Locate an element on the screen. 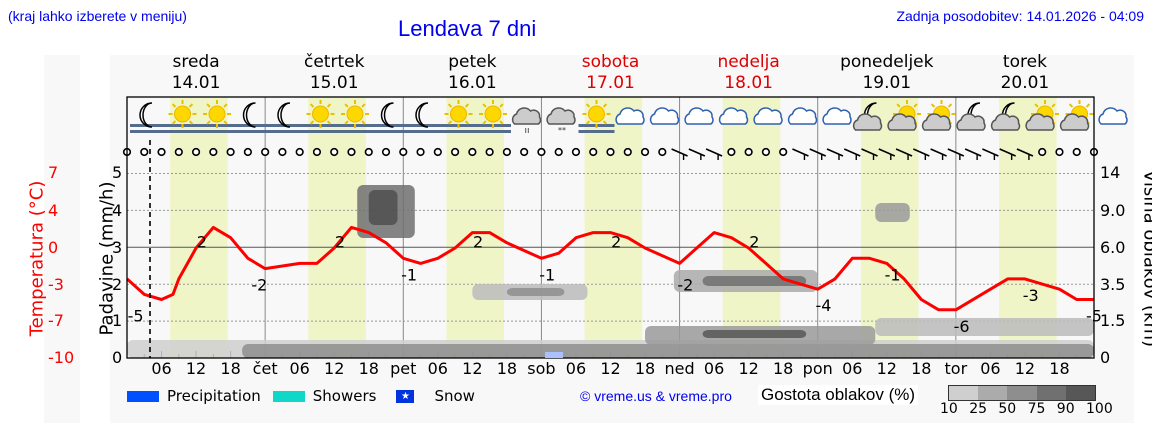 The image size is (1152, 443). region-hint-link: (kraj lahko izberete v meniju) is located at coordinates (97, 16).